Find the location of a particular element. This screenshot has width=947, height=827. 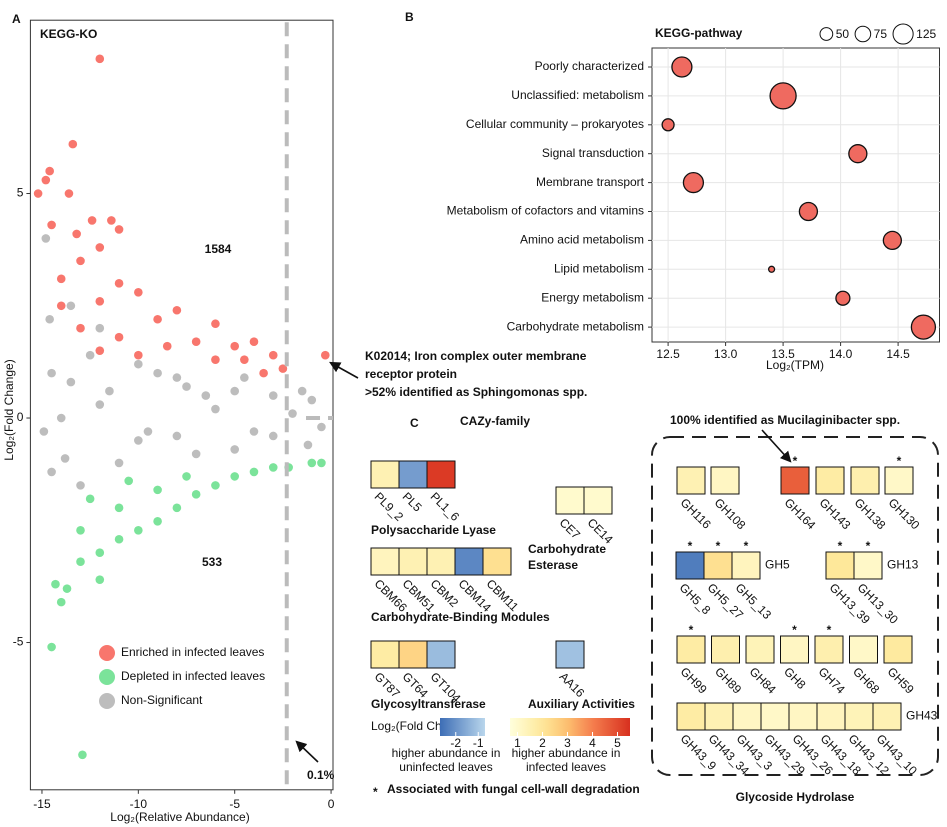

colorbar-tick-label: 1 is located at coordinates (517, 743).